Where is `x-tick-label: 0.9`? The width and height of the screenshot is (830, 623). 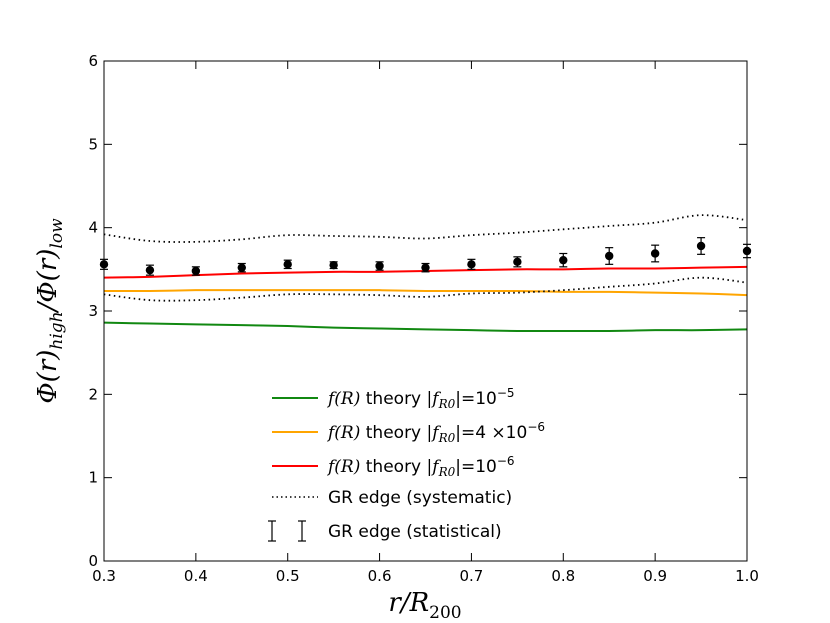 x-tick-label: 0.9 is located at coordinates (655, 576).